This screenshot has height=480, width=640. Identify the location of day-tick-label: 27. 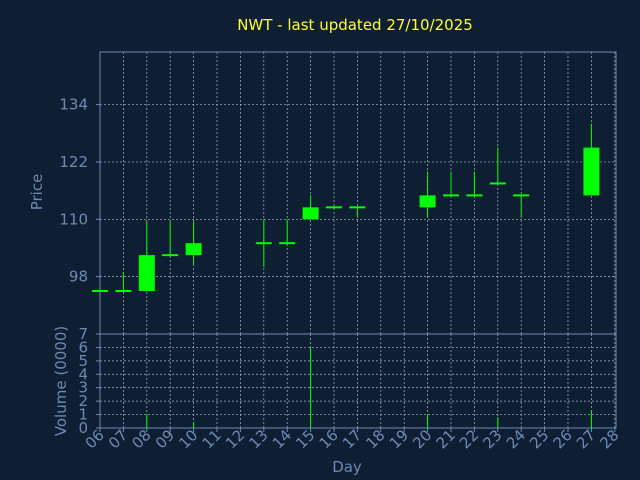
(586, 439).